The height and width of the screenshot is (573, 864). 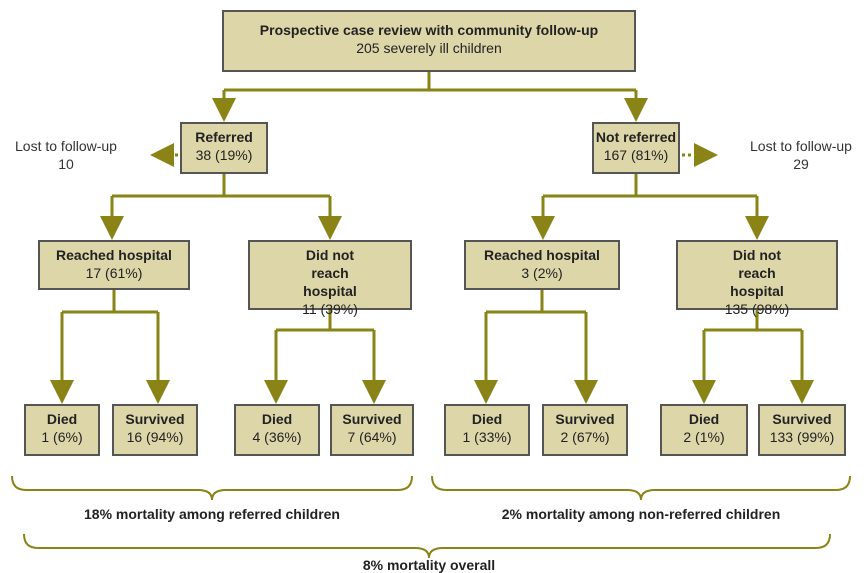 What do you see at coordinates (330, 309) in the screenshot?
I see `node-detail: 11 (39%)` at bounding box center [330, 309].